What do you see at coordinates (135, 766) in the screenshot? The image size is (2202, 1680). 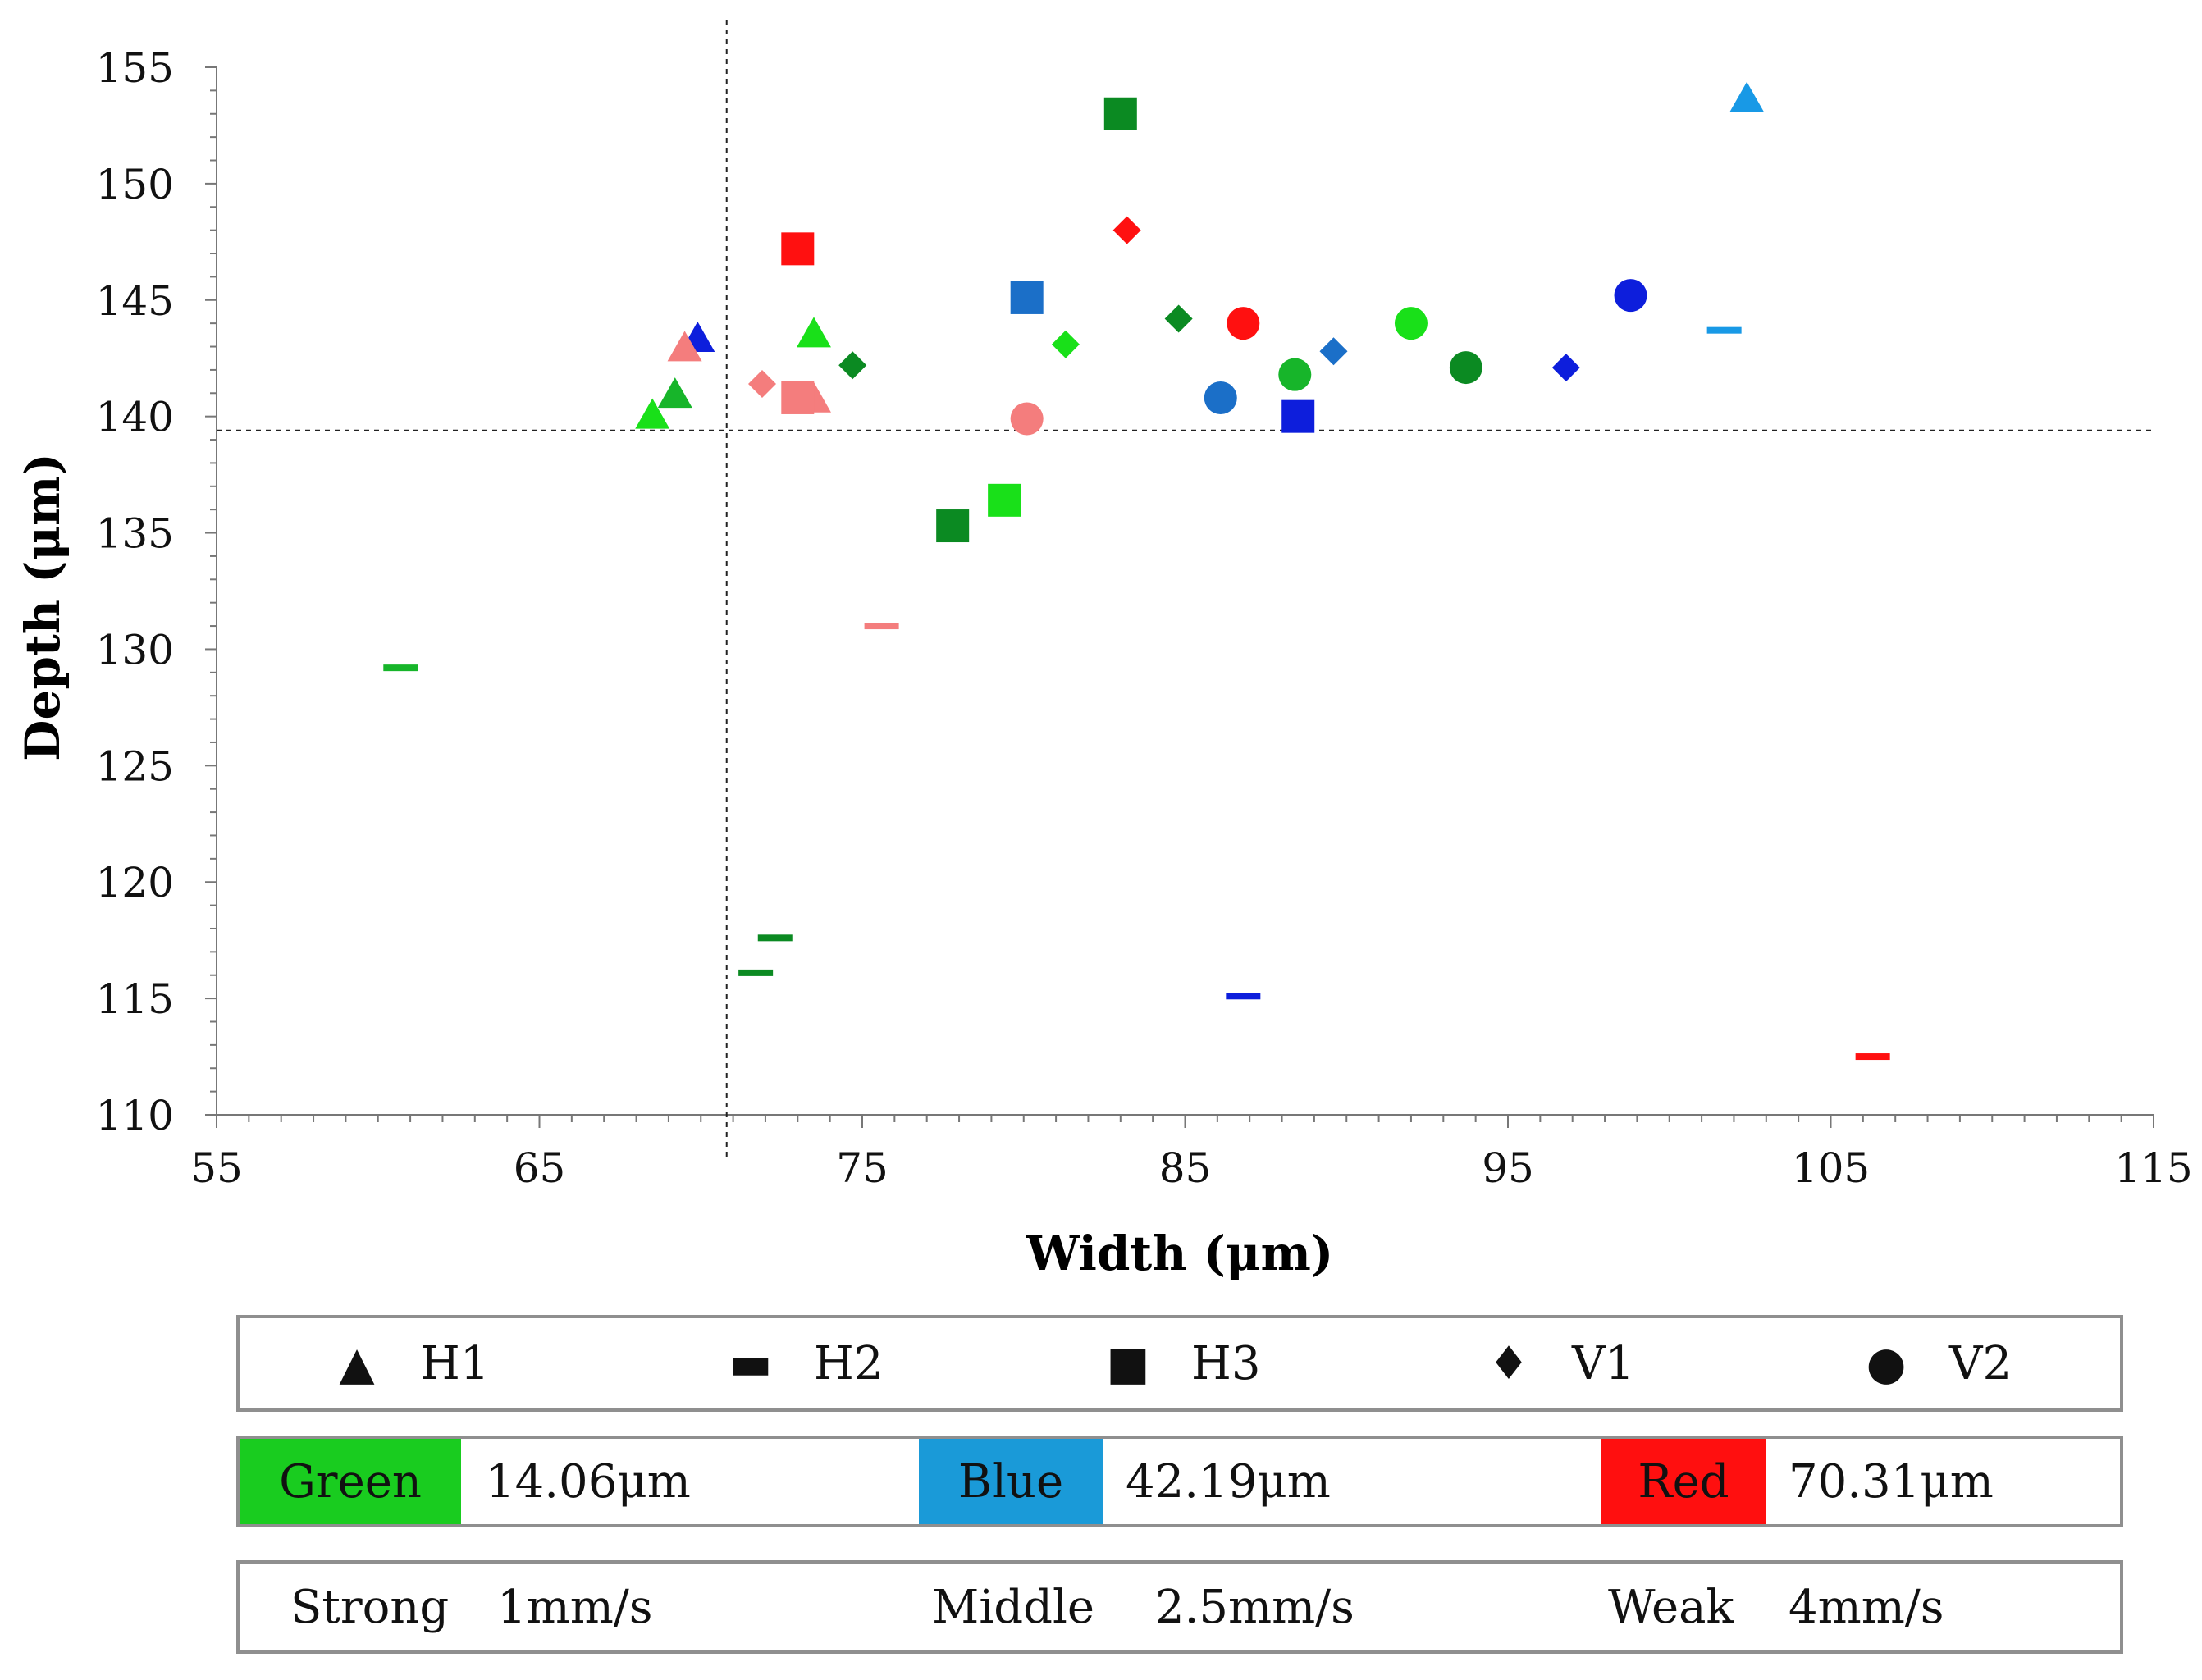 I see `y-tick-label: 125` at bounding box center [135, 766].